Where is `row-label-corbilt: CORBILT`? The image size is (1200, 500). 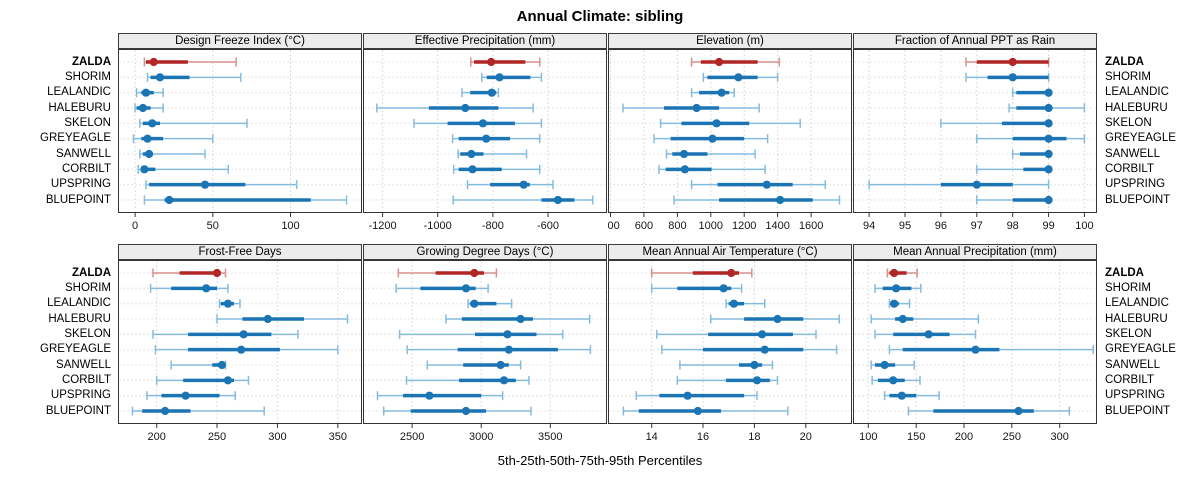
row-label-corbilt: CORBILT is located at coordinates (1129, 379).